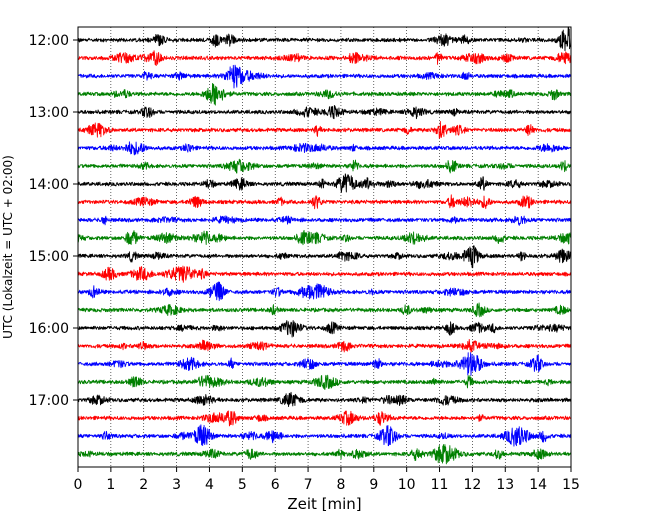  I want to click on x-tick-label: 13, so click(505, 485).